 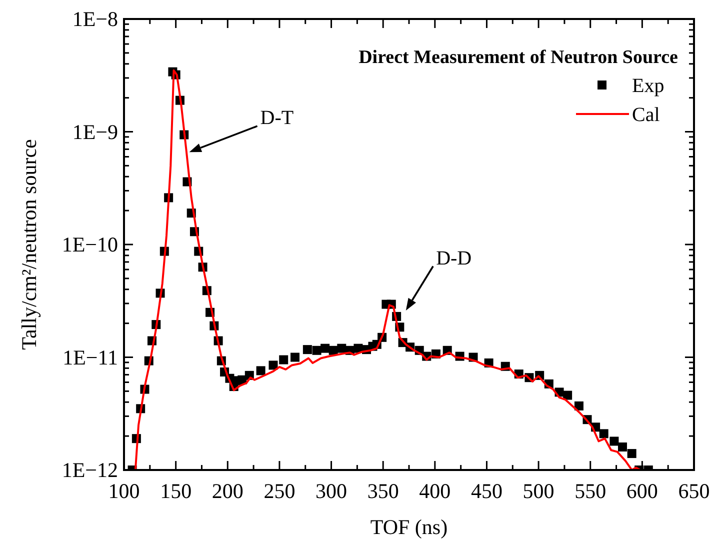 I want to click on y-axis-title: Tally/cm²/neutron source, so click(x=29, y=244).